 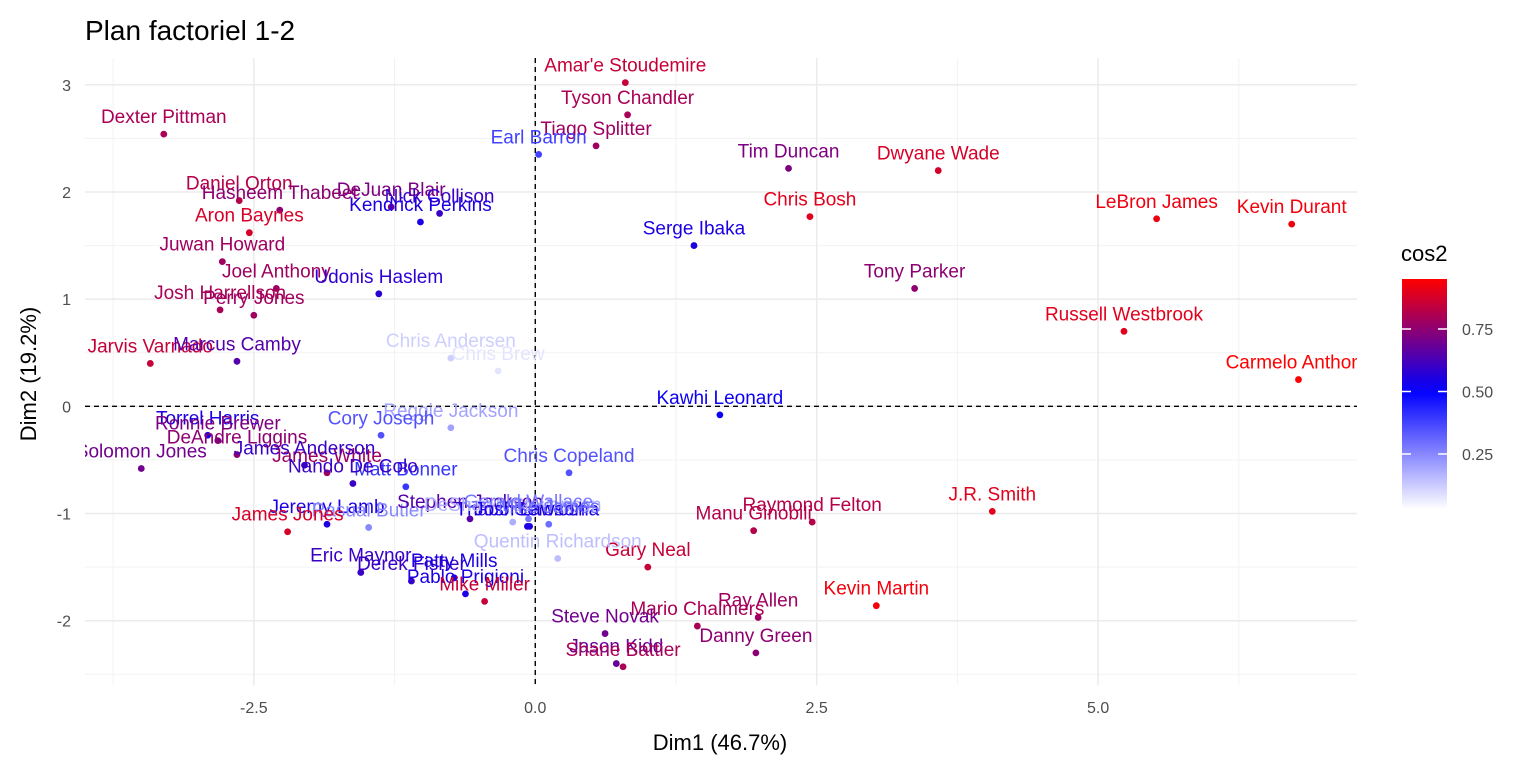 I want to click on point-label: Josh Lawson, so click(x=529, y=509).